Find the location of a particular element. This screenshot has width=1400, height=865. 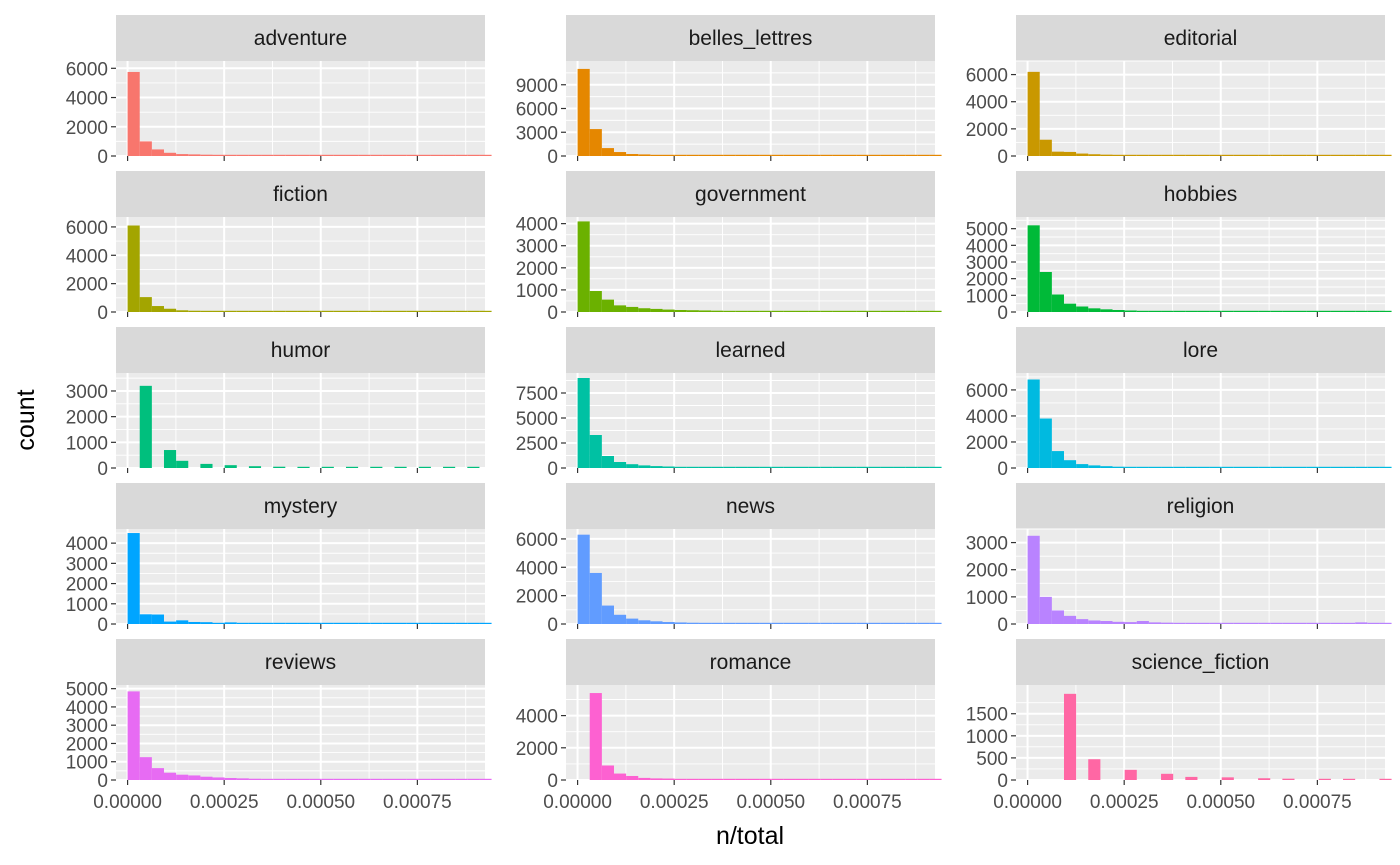

y-tick-label: 3000 is located at coordinates (537, 247).